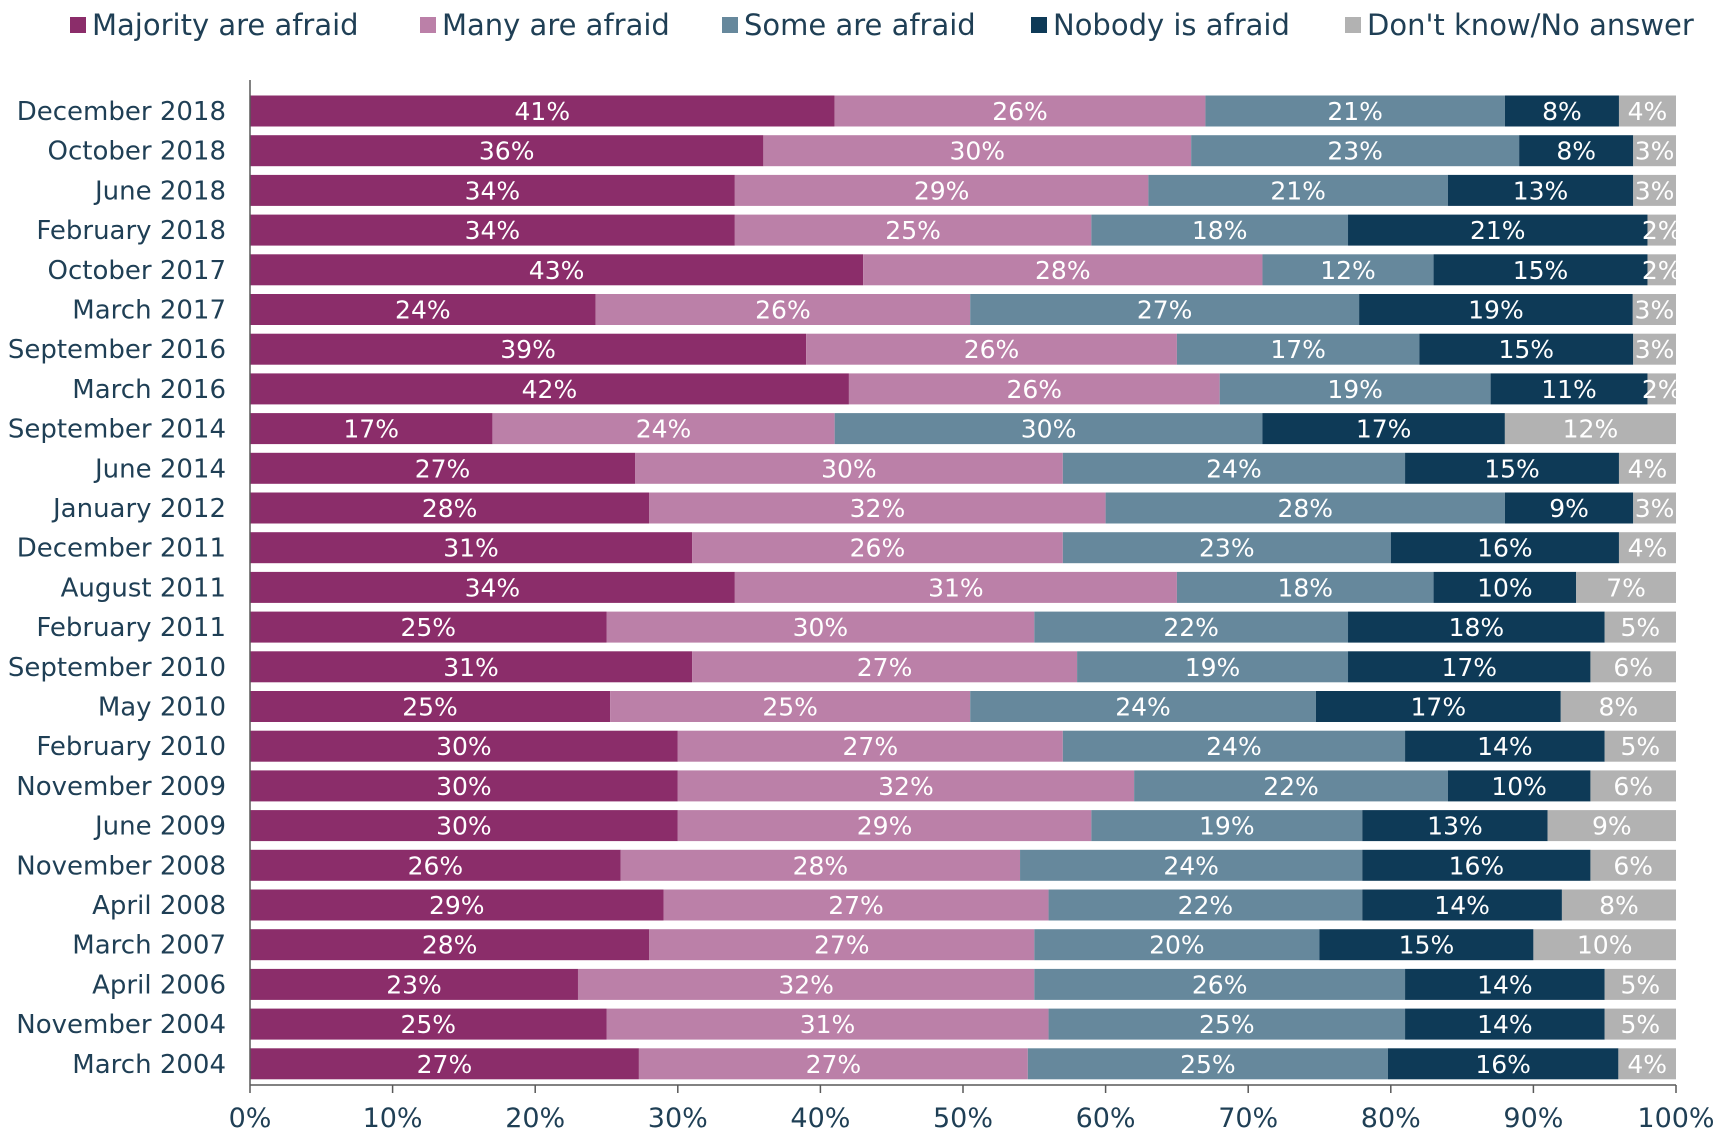 The height and width of the screenshot is (1136, 1715). I want to click on legend-swatch, so click(78, 25).